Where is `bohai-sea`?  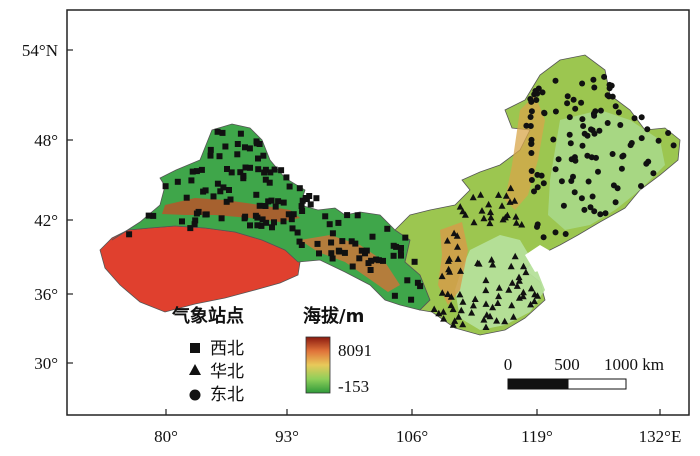
bohai-sea is located at coordinates (538, 258).